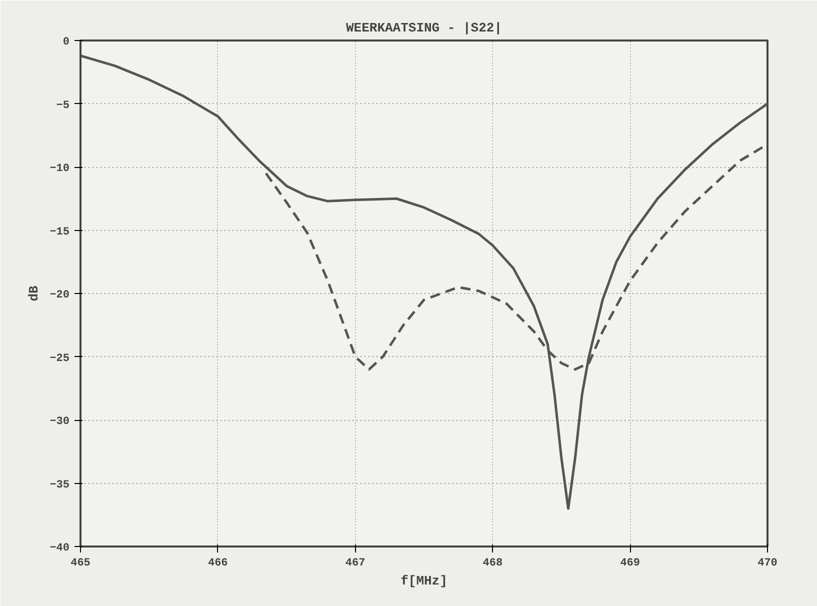 This screenshot has height=606, width=817. Describe the element at coordinates (60, 296) in the screenshot. I see `y-tick-label: −20` at that location.